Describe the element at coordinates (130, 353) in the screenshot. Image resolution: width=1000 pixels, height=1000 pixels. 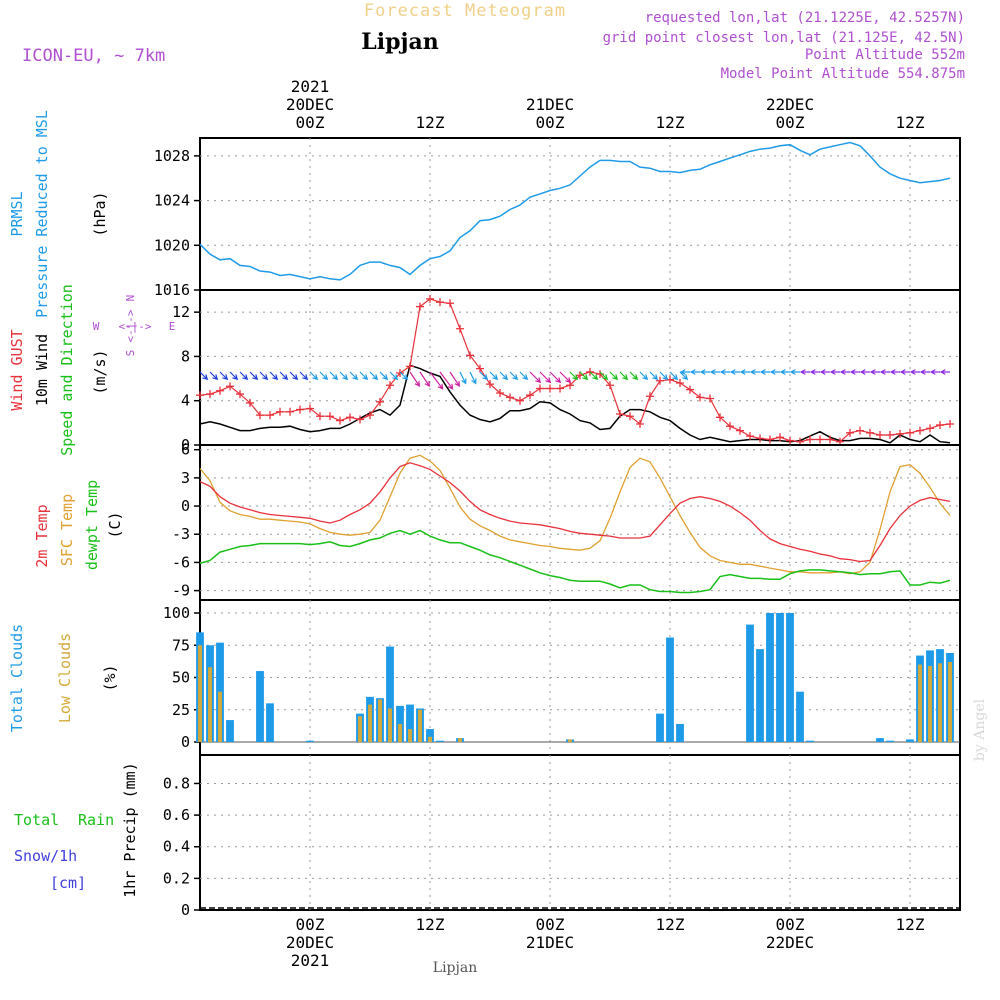
I see `compass-south: S` at that location.